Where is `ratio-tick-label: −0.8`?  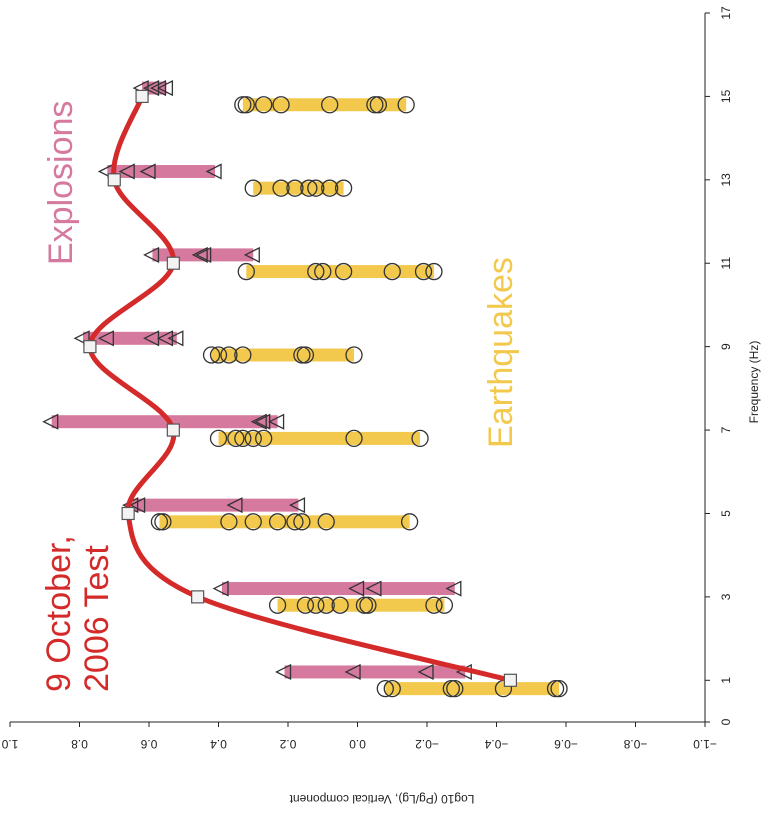 ratio-tick-label: −0.8 is located at coordinates (635, 744).